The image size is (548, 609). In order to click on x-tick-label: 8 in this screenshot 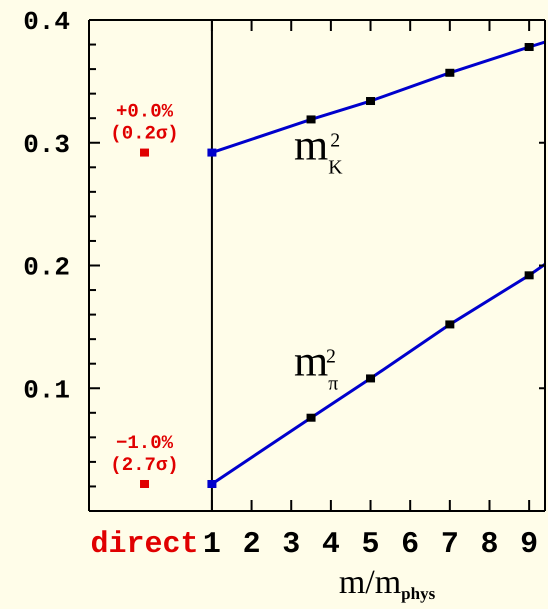, I will do `click(489, 545)`.